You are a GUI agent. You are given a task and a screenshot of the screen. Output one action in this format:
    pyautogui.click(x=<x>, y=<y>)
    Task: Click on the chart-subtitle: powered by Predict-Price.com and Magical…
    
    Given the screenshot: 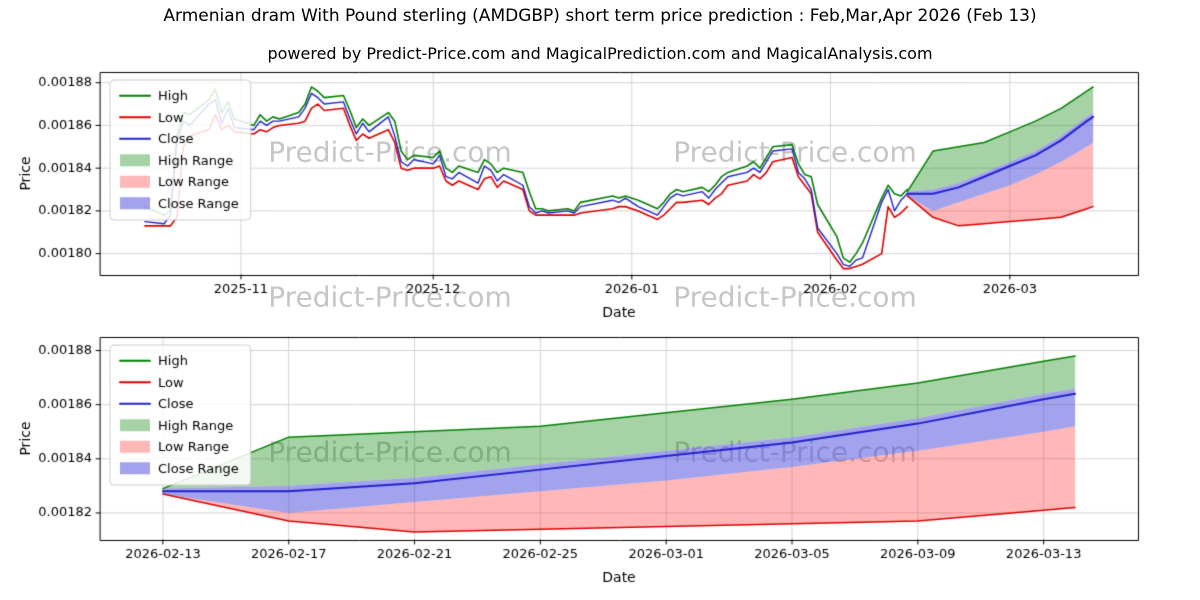 What is the action you would take?
    pyautogui.click(x=600, y=53)
    